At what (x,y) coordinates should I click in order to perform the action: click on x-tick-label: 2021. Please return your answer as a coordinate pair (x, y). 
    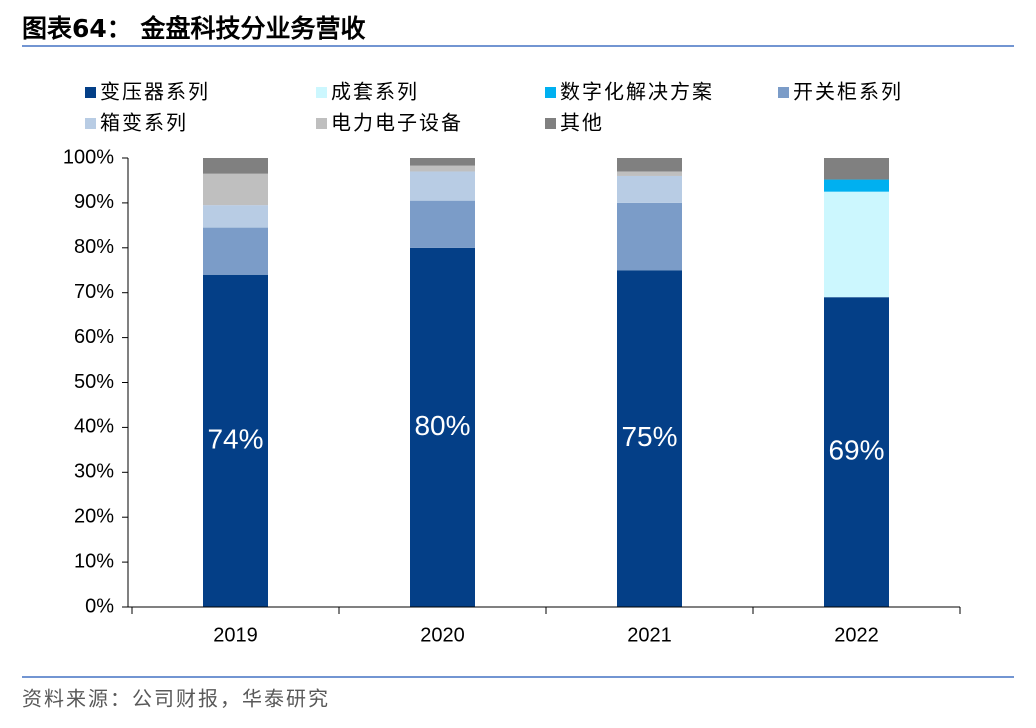
    Looking at the image, I should click on (649, 635).